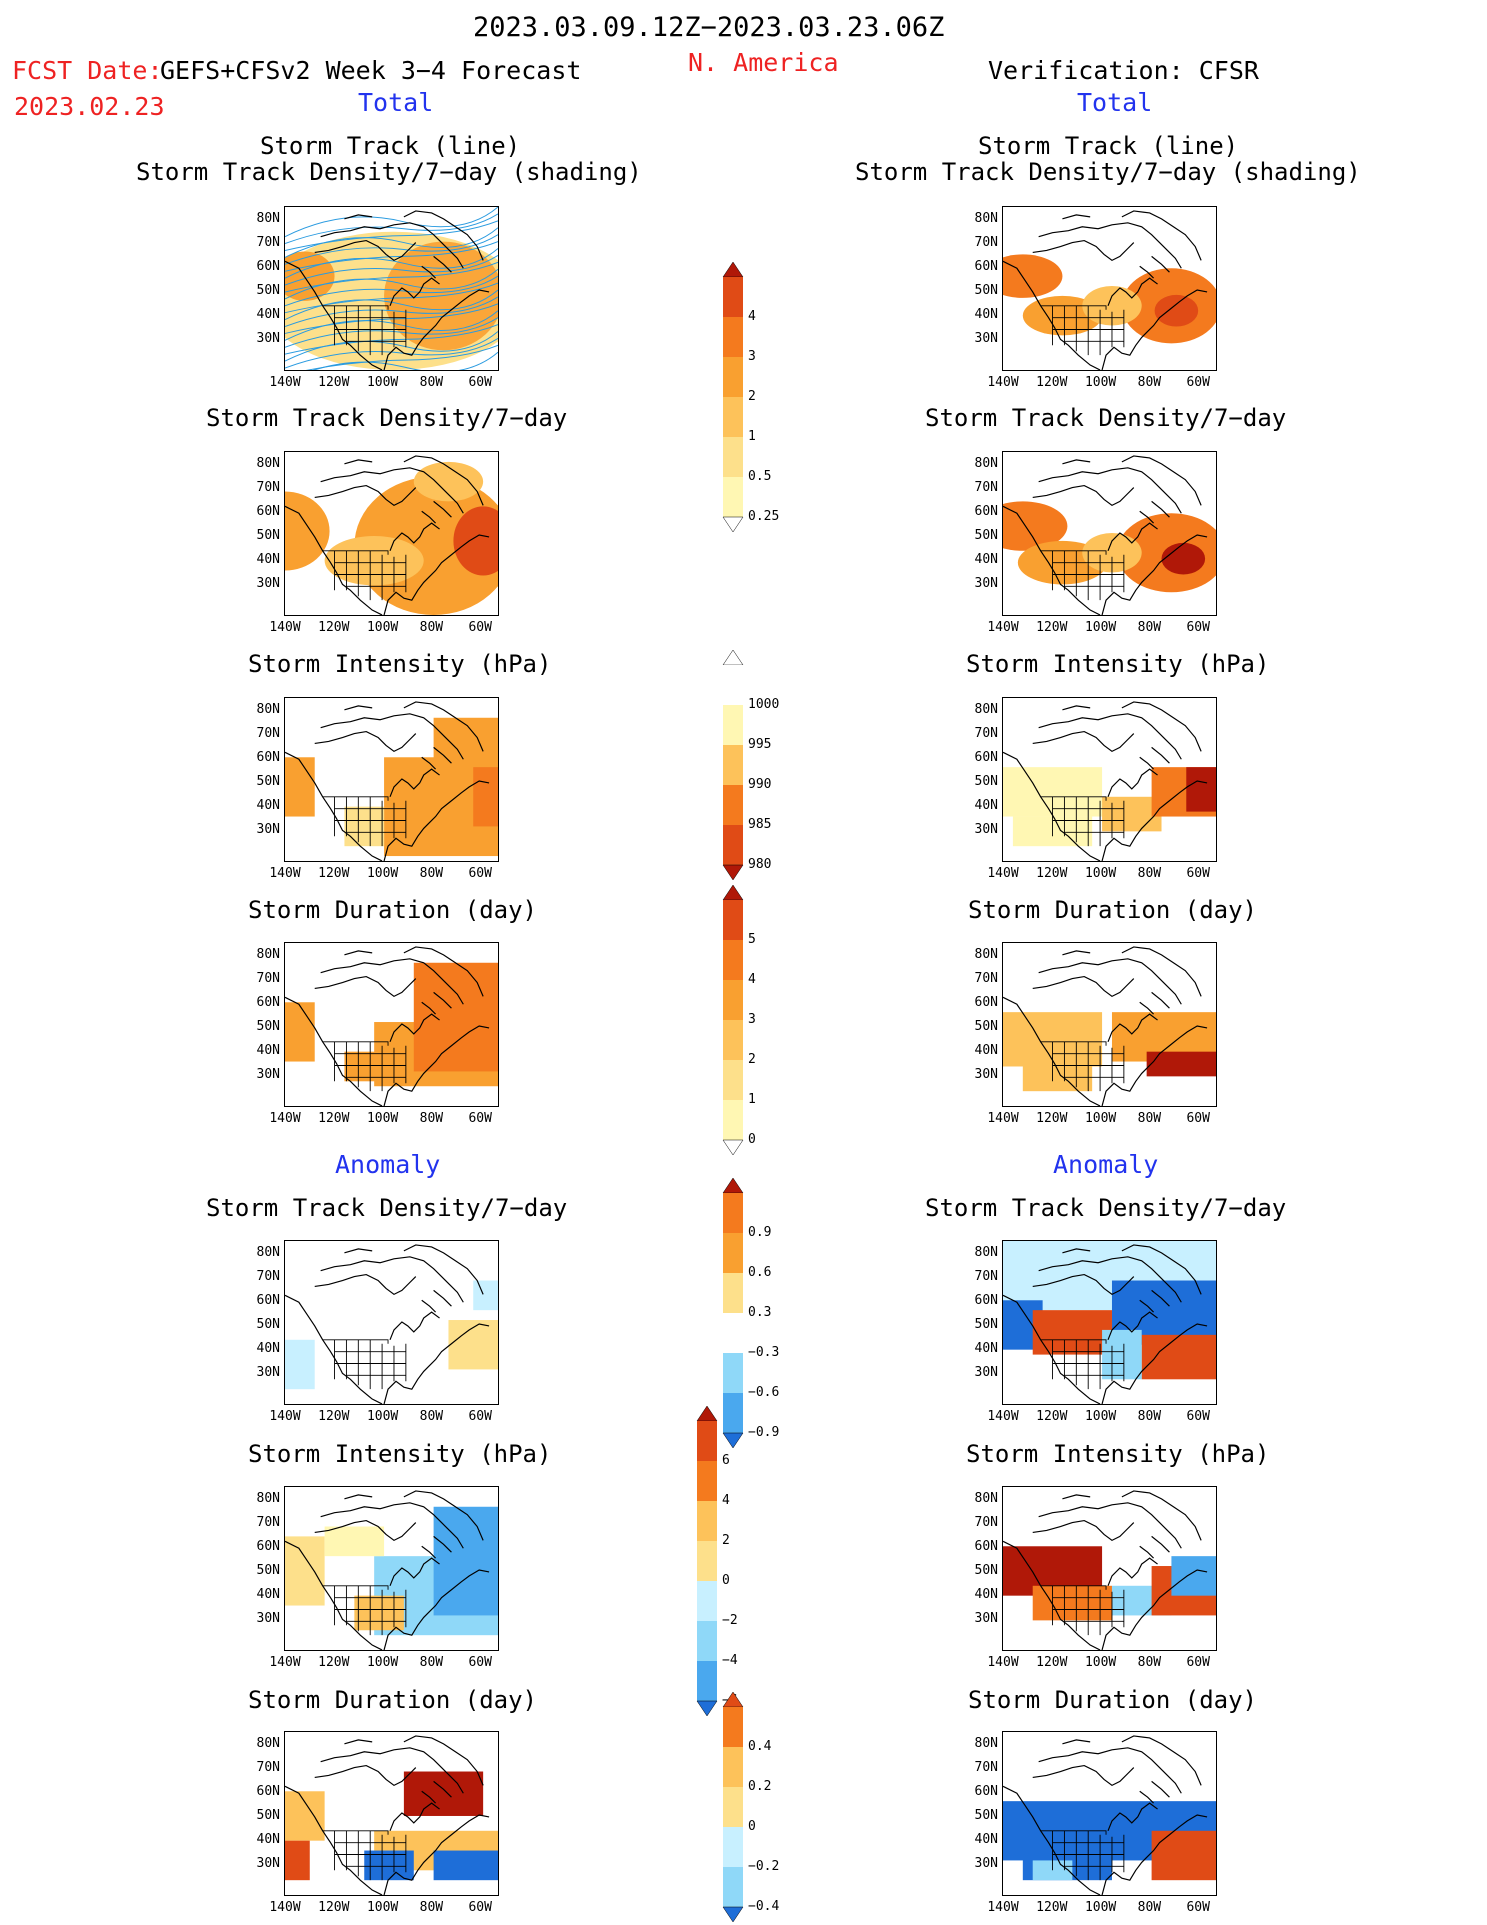 The image size is (1487, 1925). I want to click on total-left-label: Total, so click(396, 102).